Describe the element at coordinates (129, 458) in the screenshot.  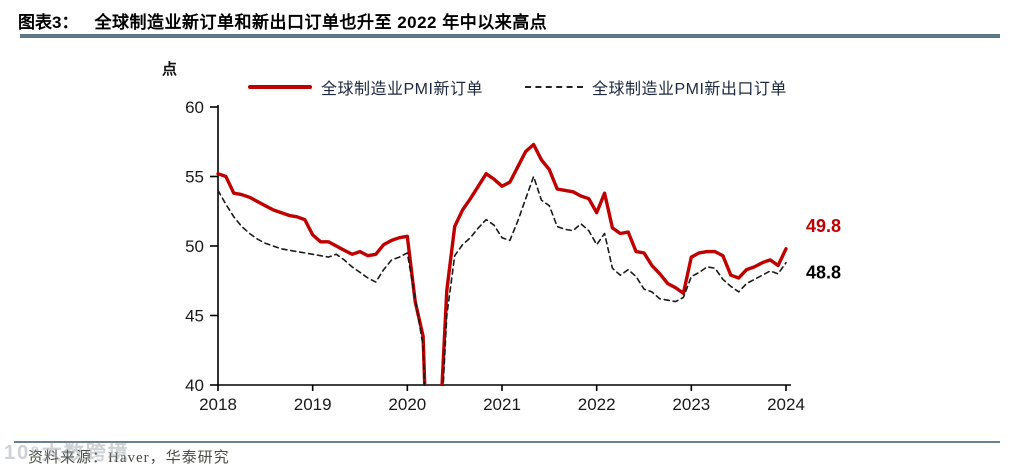
I see `source-note: 资料来源：Haver，华泰研究` at that location.